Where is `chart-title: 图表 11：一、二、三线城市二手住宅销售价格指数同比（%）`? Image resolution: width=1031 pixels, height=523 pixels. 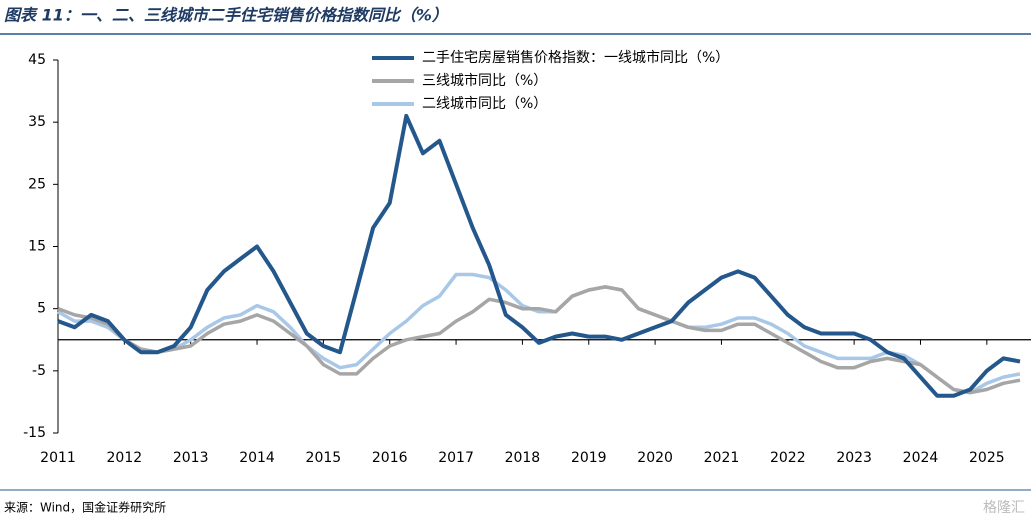 chart-title: 图表 11：一、二、三线城市二手住宅销售价格指数同比（%） is located at coordinates (226, 15).